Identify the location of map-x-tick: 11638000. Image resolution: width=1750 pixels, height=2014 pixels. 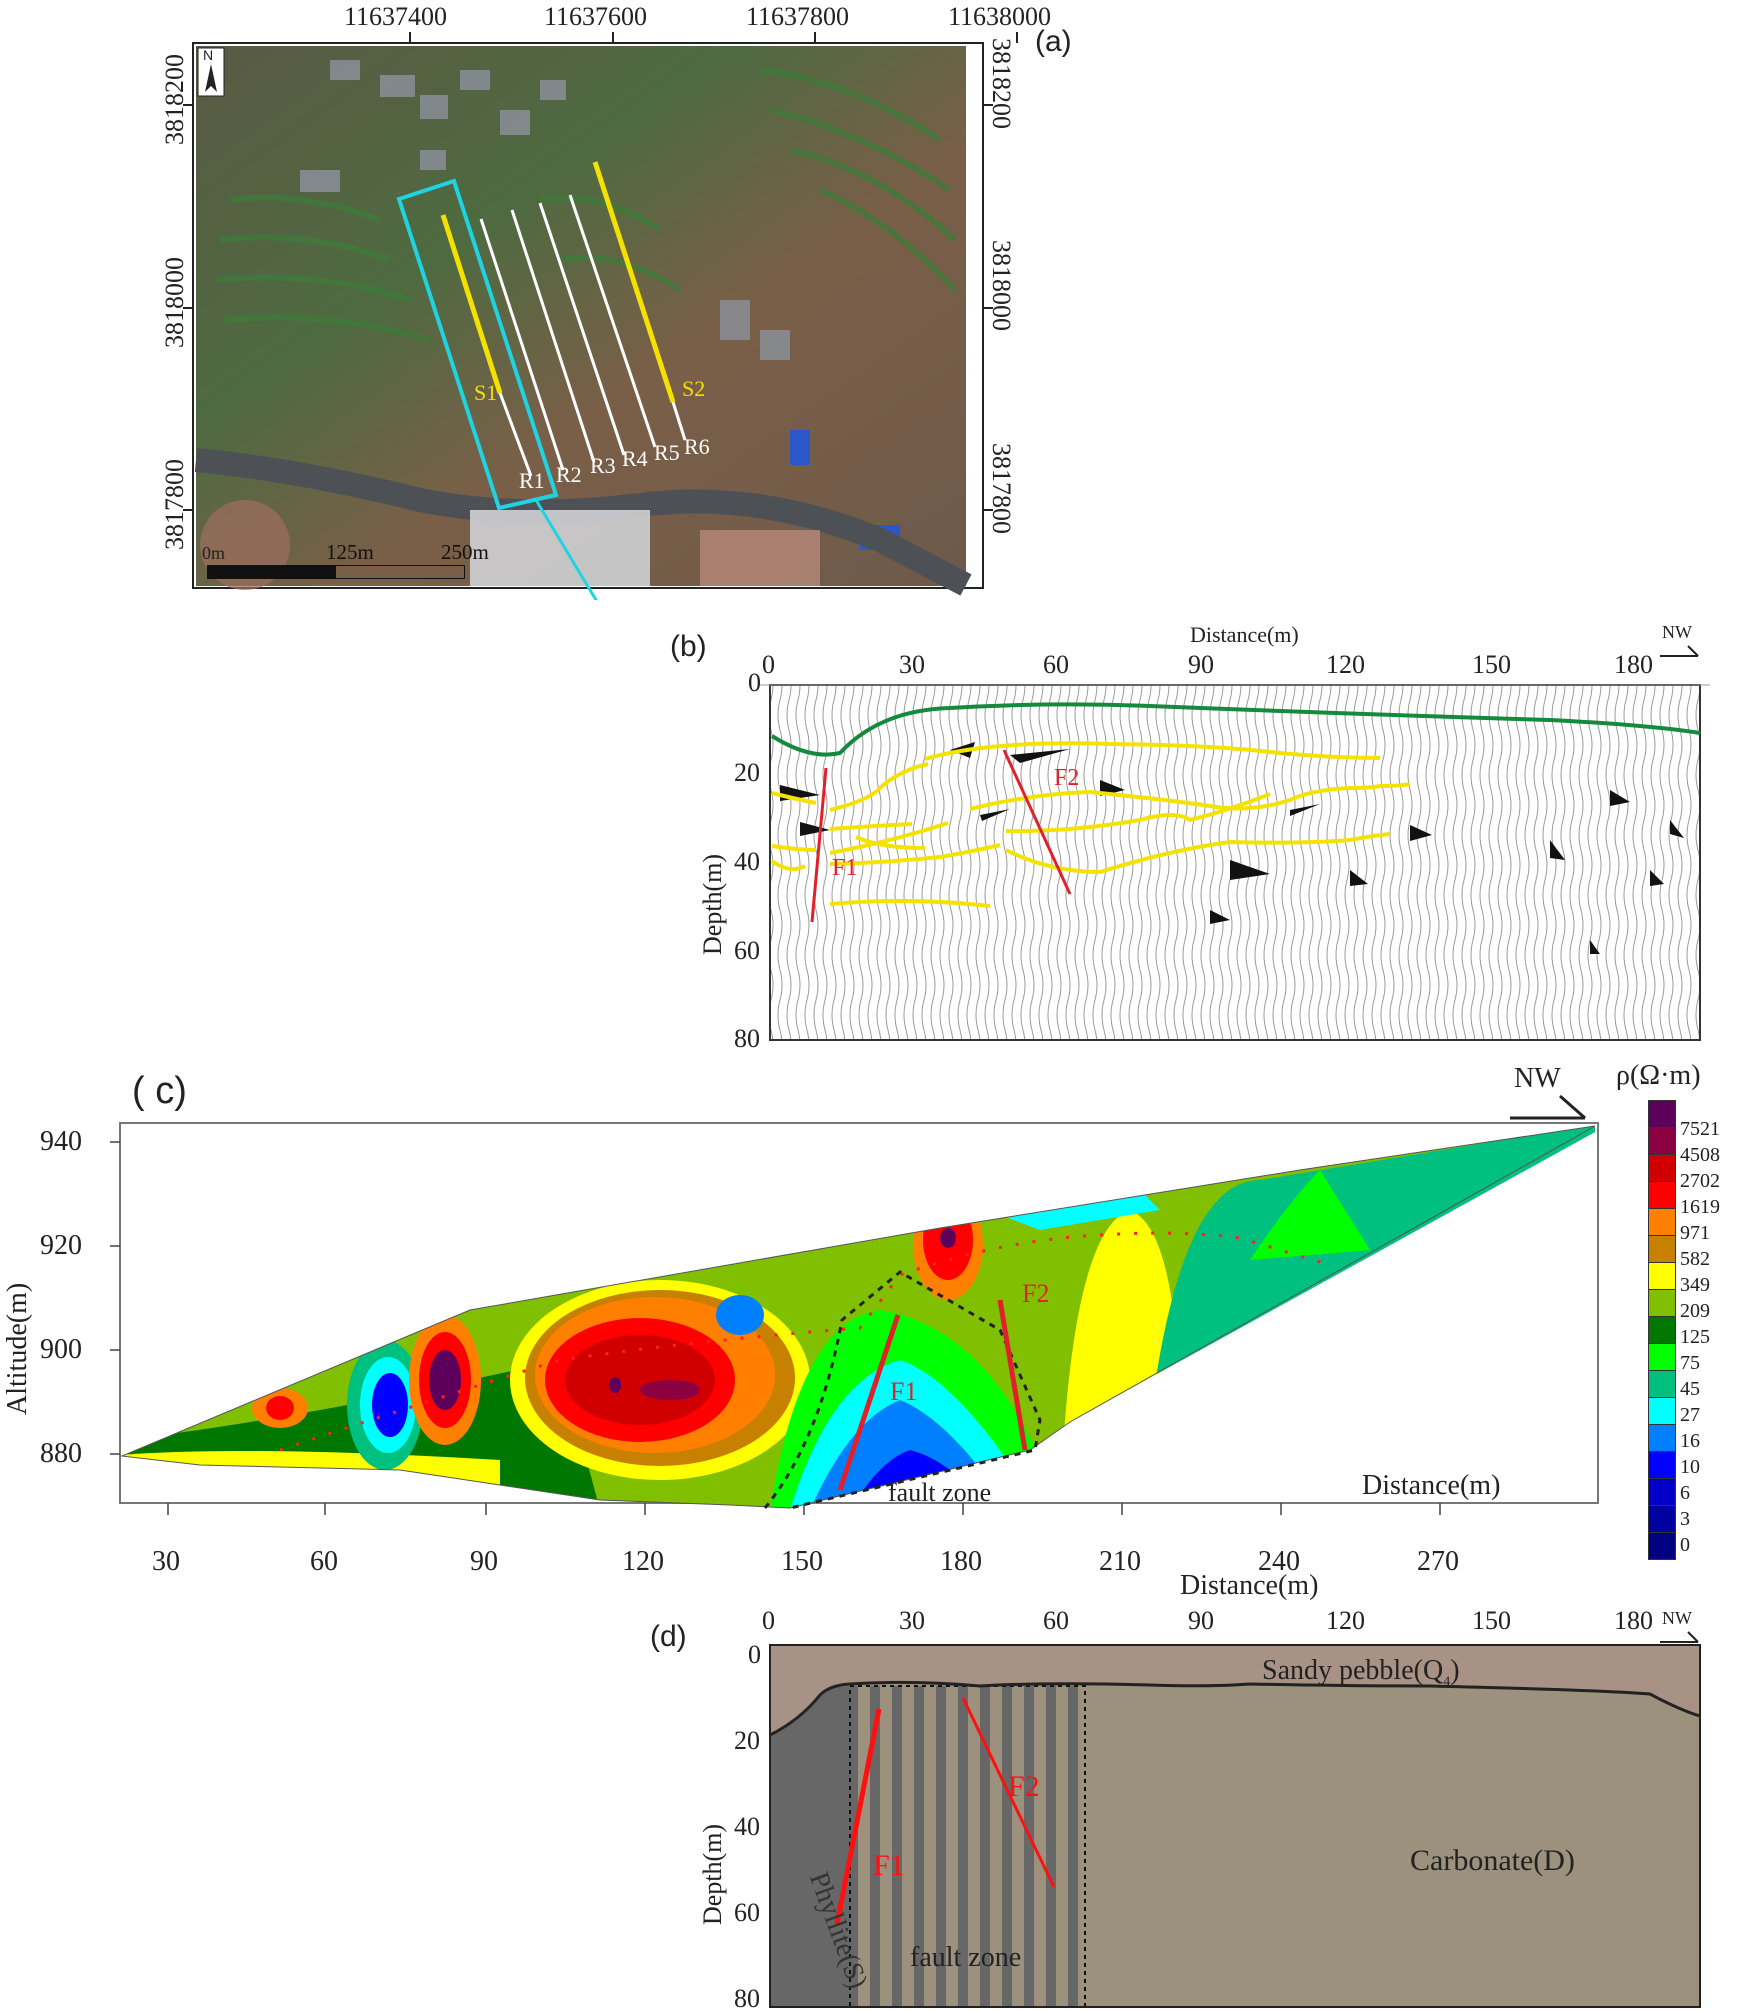
(1000, 16).